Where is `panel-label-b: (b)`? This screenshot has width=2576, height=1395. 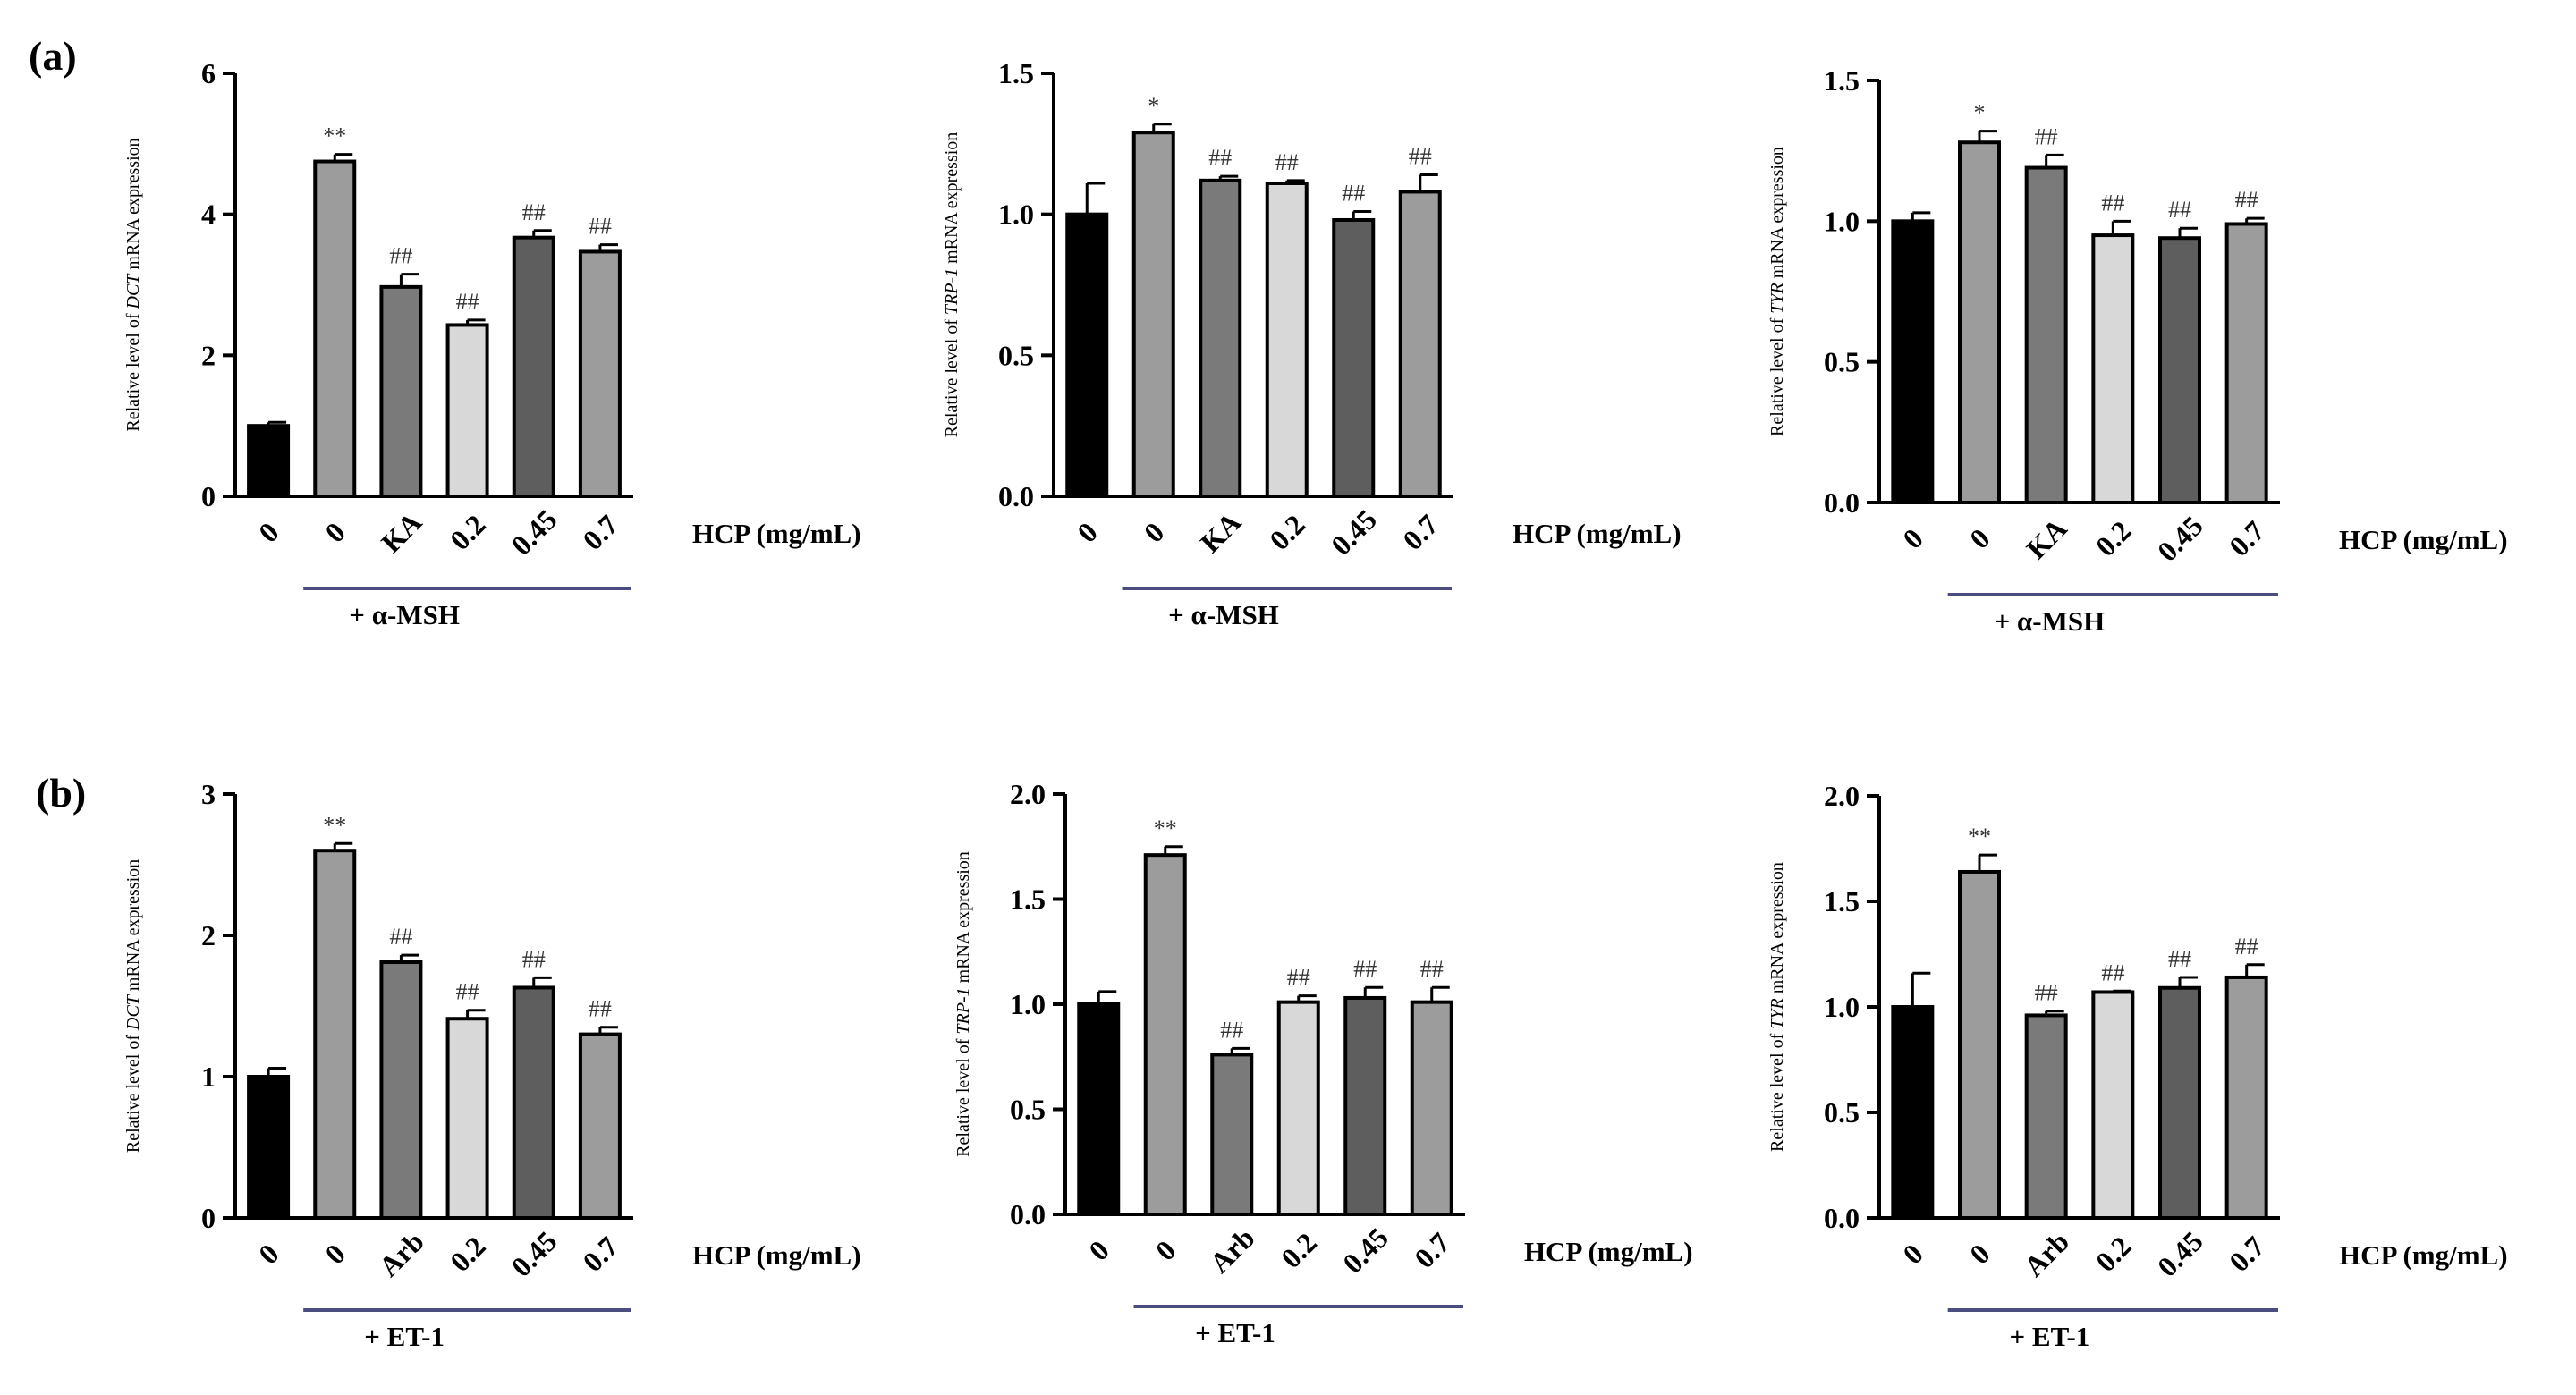
panel-label-b: (b) is located at coordinates (61, 793).